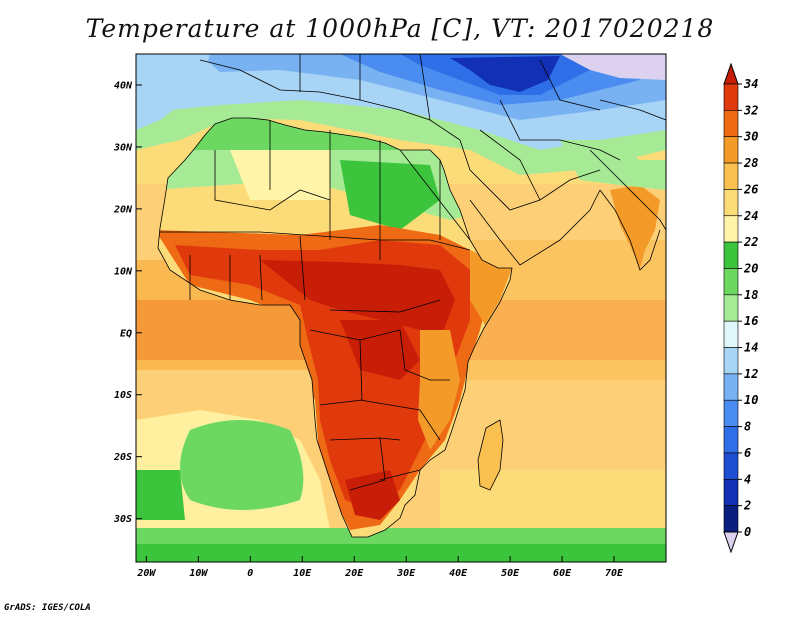 The image size is (800, 618). I want to click on lat-tick-label: 40N, so click(123, 85).